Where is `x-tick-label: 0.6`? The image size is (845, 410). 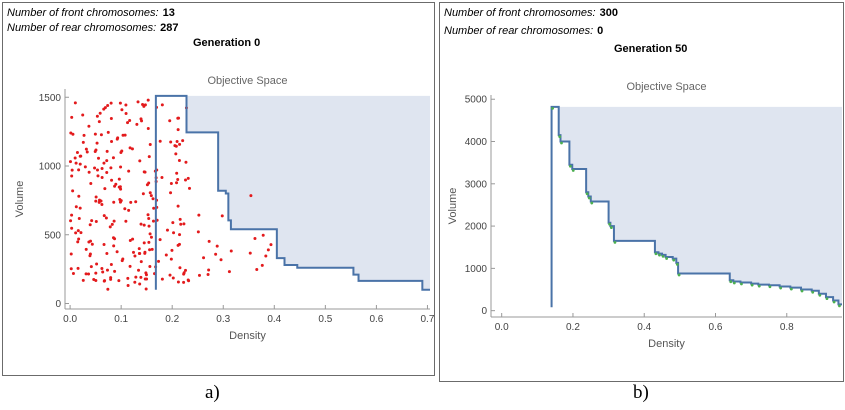 x-tick-label: 0.6 is located at coordinates (716, 327).